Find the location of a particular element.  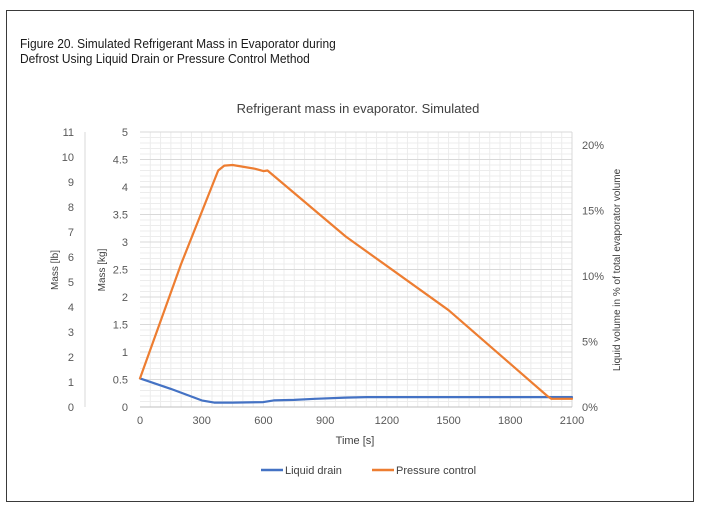

y-tick-label-kg: 4 is located at coordinates (125, 188).